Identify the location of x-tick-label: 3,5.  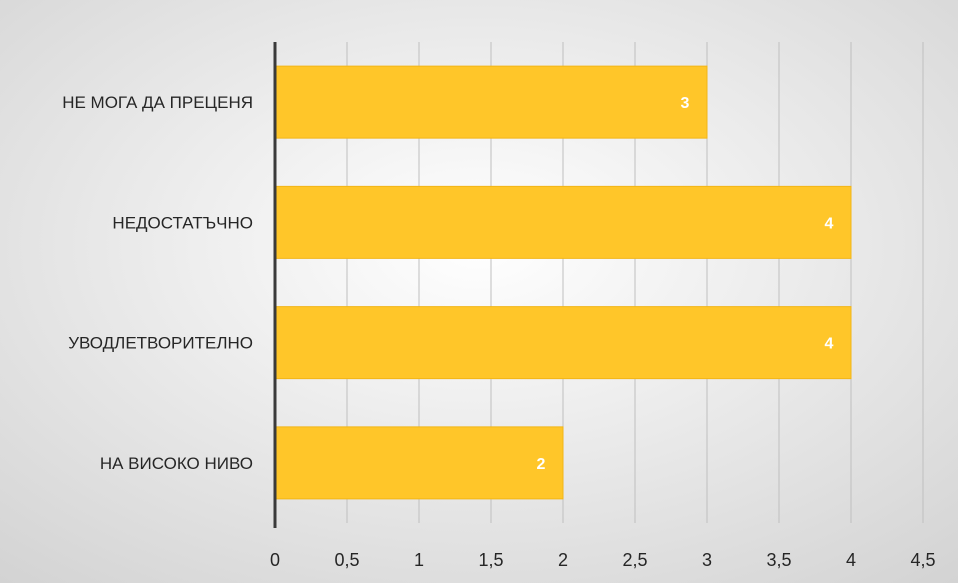
(778, 560).